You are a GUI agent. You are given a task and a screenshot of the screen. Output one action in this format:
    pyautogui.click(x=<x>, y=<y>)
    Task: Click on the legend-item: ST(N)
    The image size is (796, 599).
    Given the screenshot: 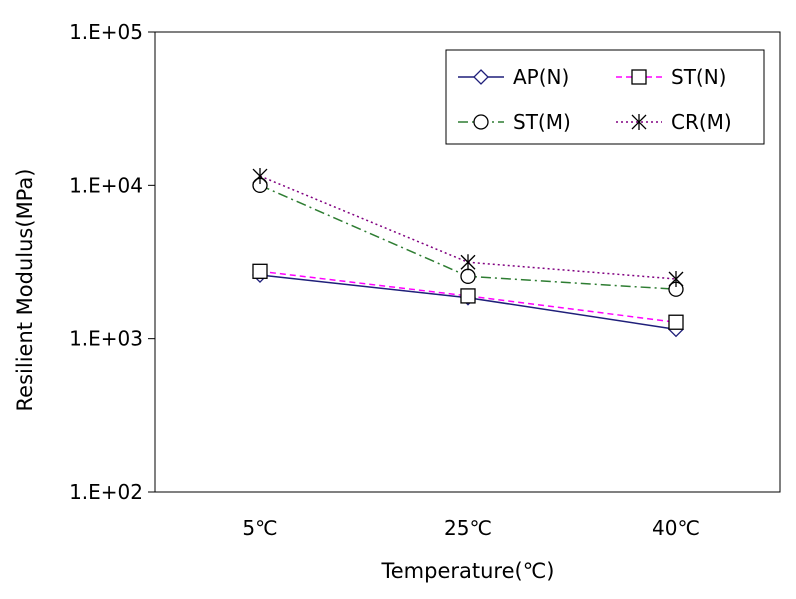 What is the action you would take?
    pyautogui.click(x=671, y=77)
    